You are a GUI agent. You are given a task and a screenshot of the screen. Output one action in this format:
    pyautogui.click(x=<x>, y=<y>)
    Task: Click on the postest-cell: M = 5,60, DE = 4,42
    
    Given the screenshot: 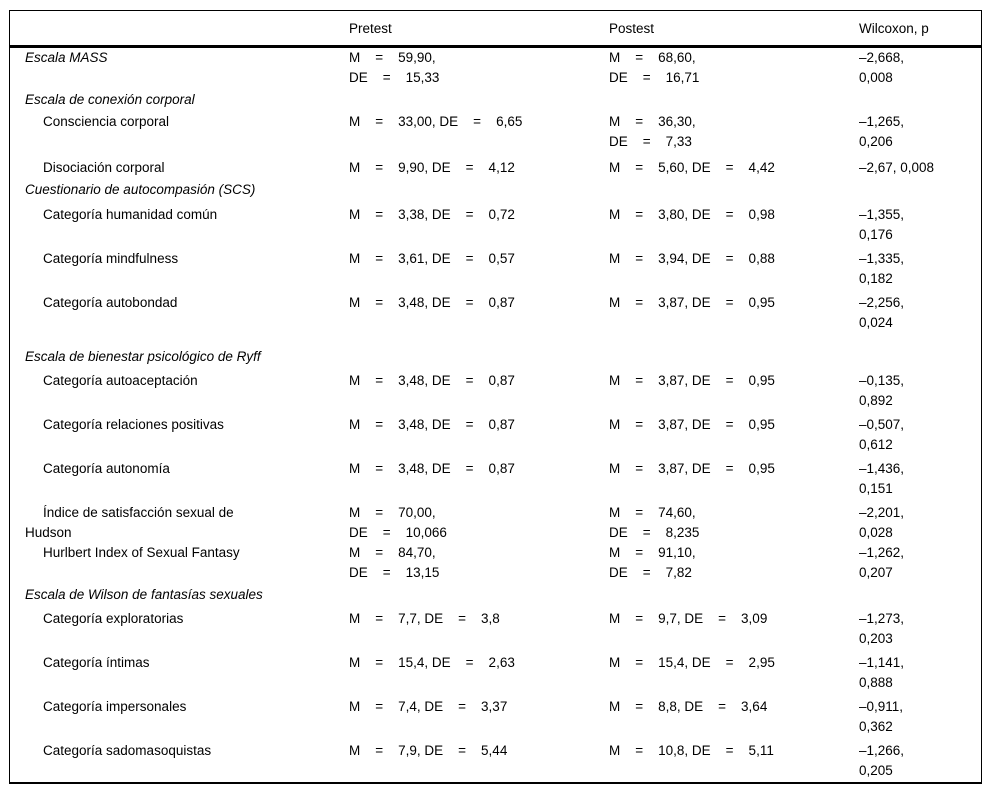 What is the action you would take?
    pyautogui.click(x=692, y=167)
    